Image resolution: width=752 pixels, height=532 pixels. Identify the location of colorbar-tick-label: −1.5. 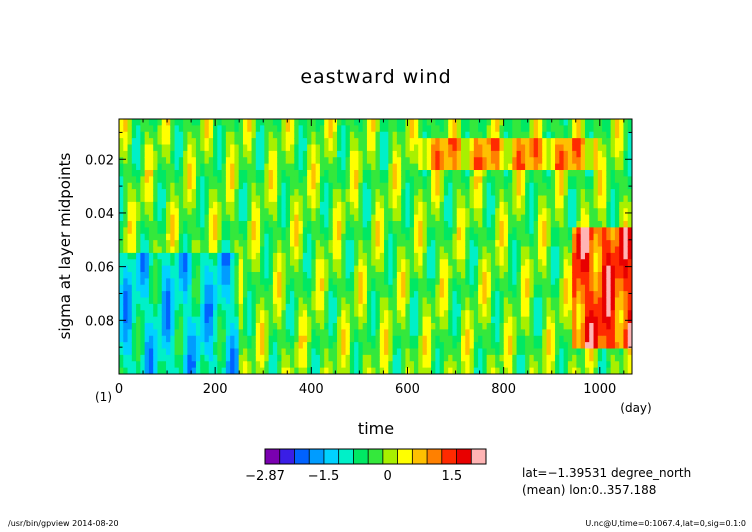
(324, 476).